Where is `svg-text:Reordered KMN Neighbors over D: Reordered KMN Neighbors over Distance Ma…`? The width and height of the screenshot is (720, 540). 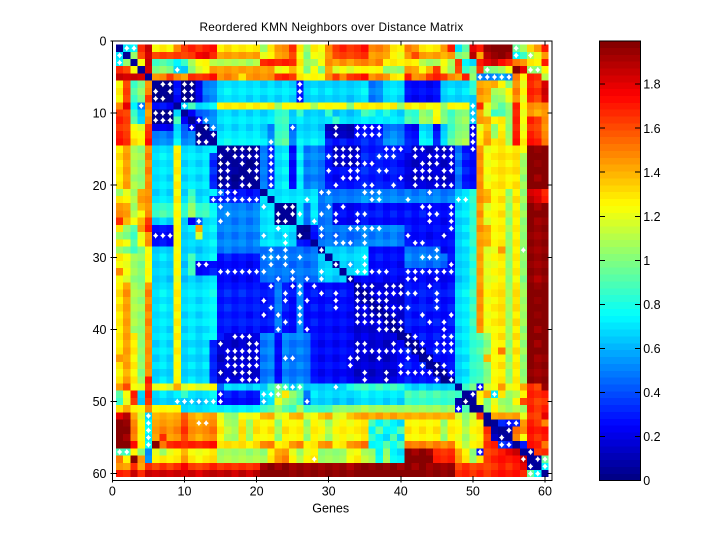 svg-text:Reordered KMN Neighbors over D: Reordered KMN Neighbors over Distance Ma… is located at coordinates (331, 27).